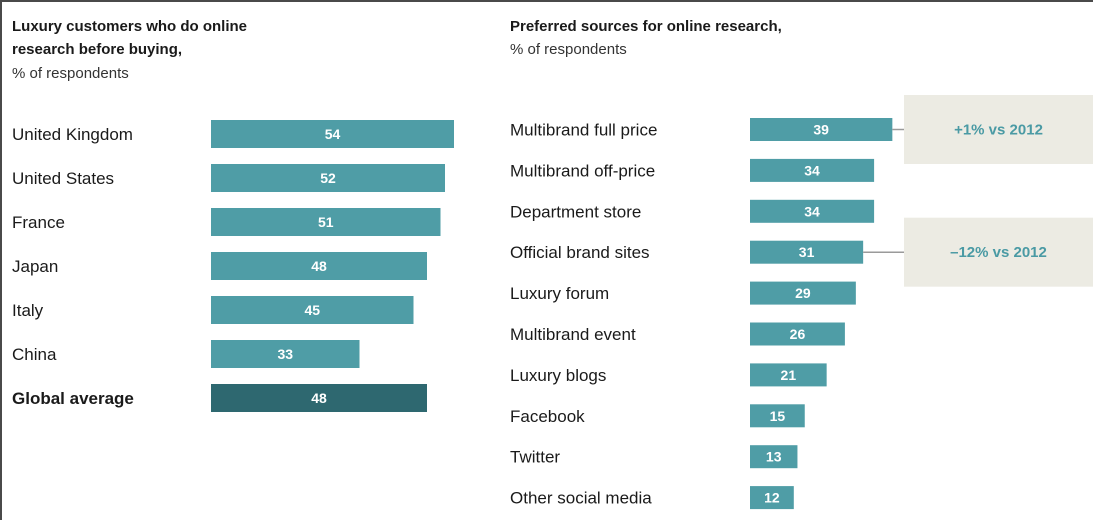 Image resolution: width=1093 pixels, height=520 pixels. Describe the element at coordinates (575, 211) in the screenshot. I see `right-category-label-department-store: Department store` at that location.